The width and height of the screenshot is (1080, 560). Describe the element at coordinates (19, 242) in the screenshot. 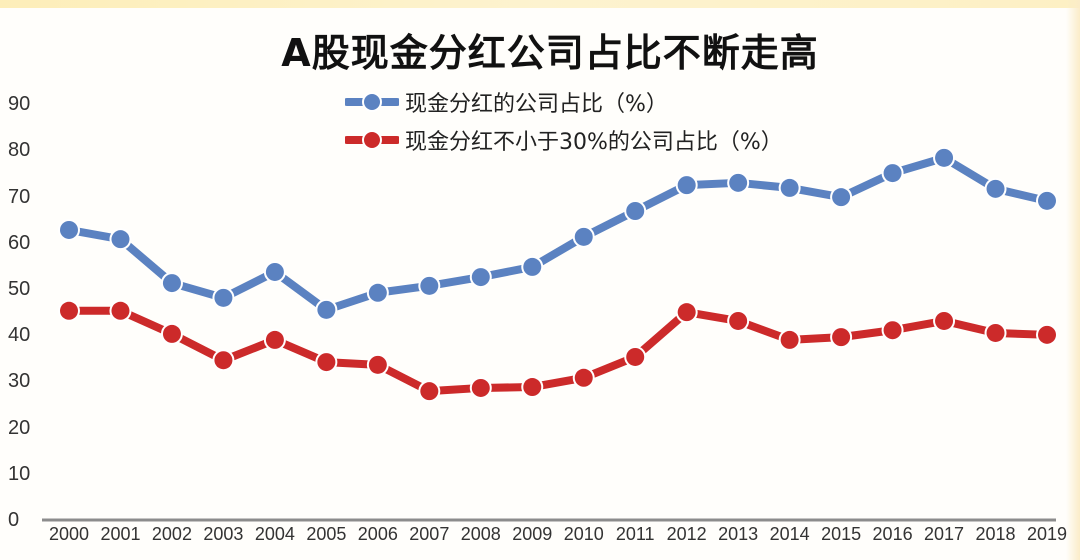

I see `y-tick-label: 60` at that location.